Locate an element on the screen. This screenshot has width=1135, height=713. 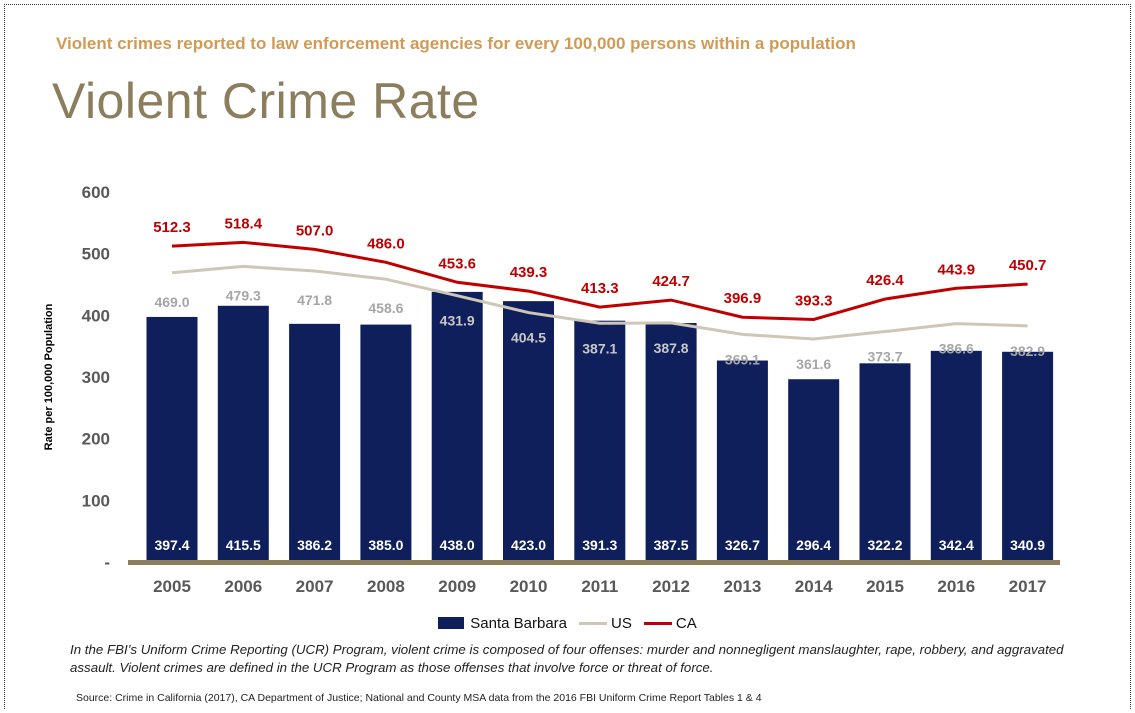
bar-value-label: 385.0 is located at coordinates (385, 545).